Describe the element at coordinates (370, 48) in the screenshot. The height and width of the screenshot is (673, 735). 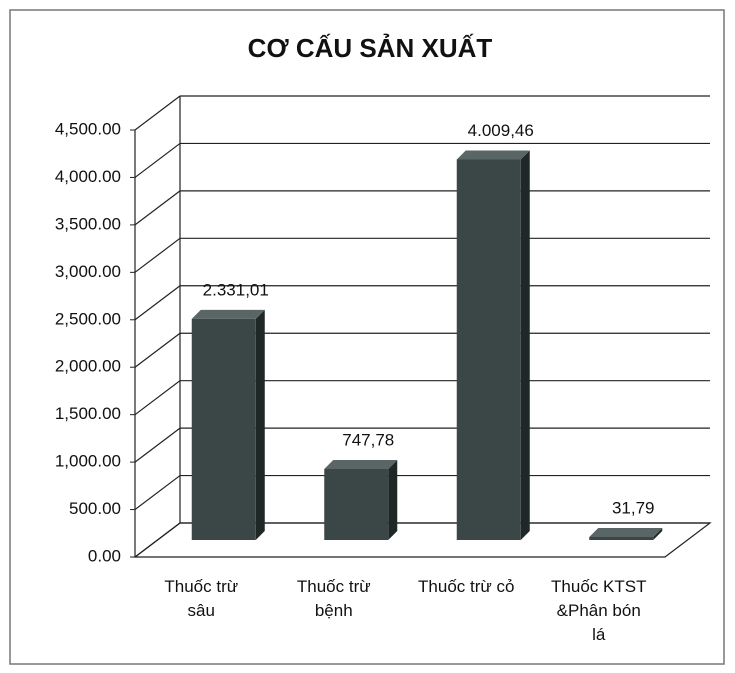
I see `chart-title: CƠ CẤU SẢN XUẤT` at that location.